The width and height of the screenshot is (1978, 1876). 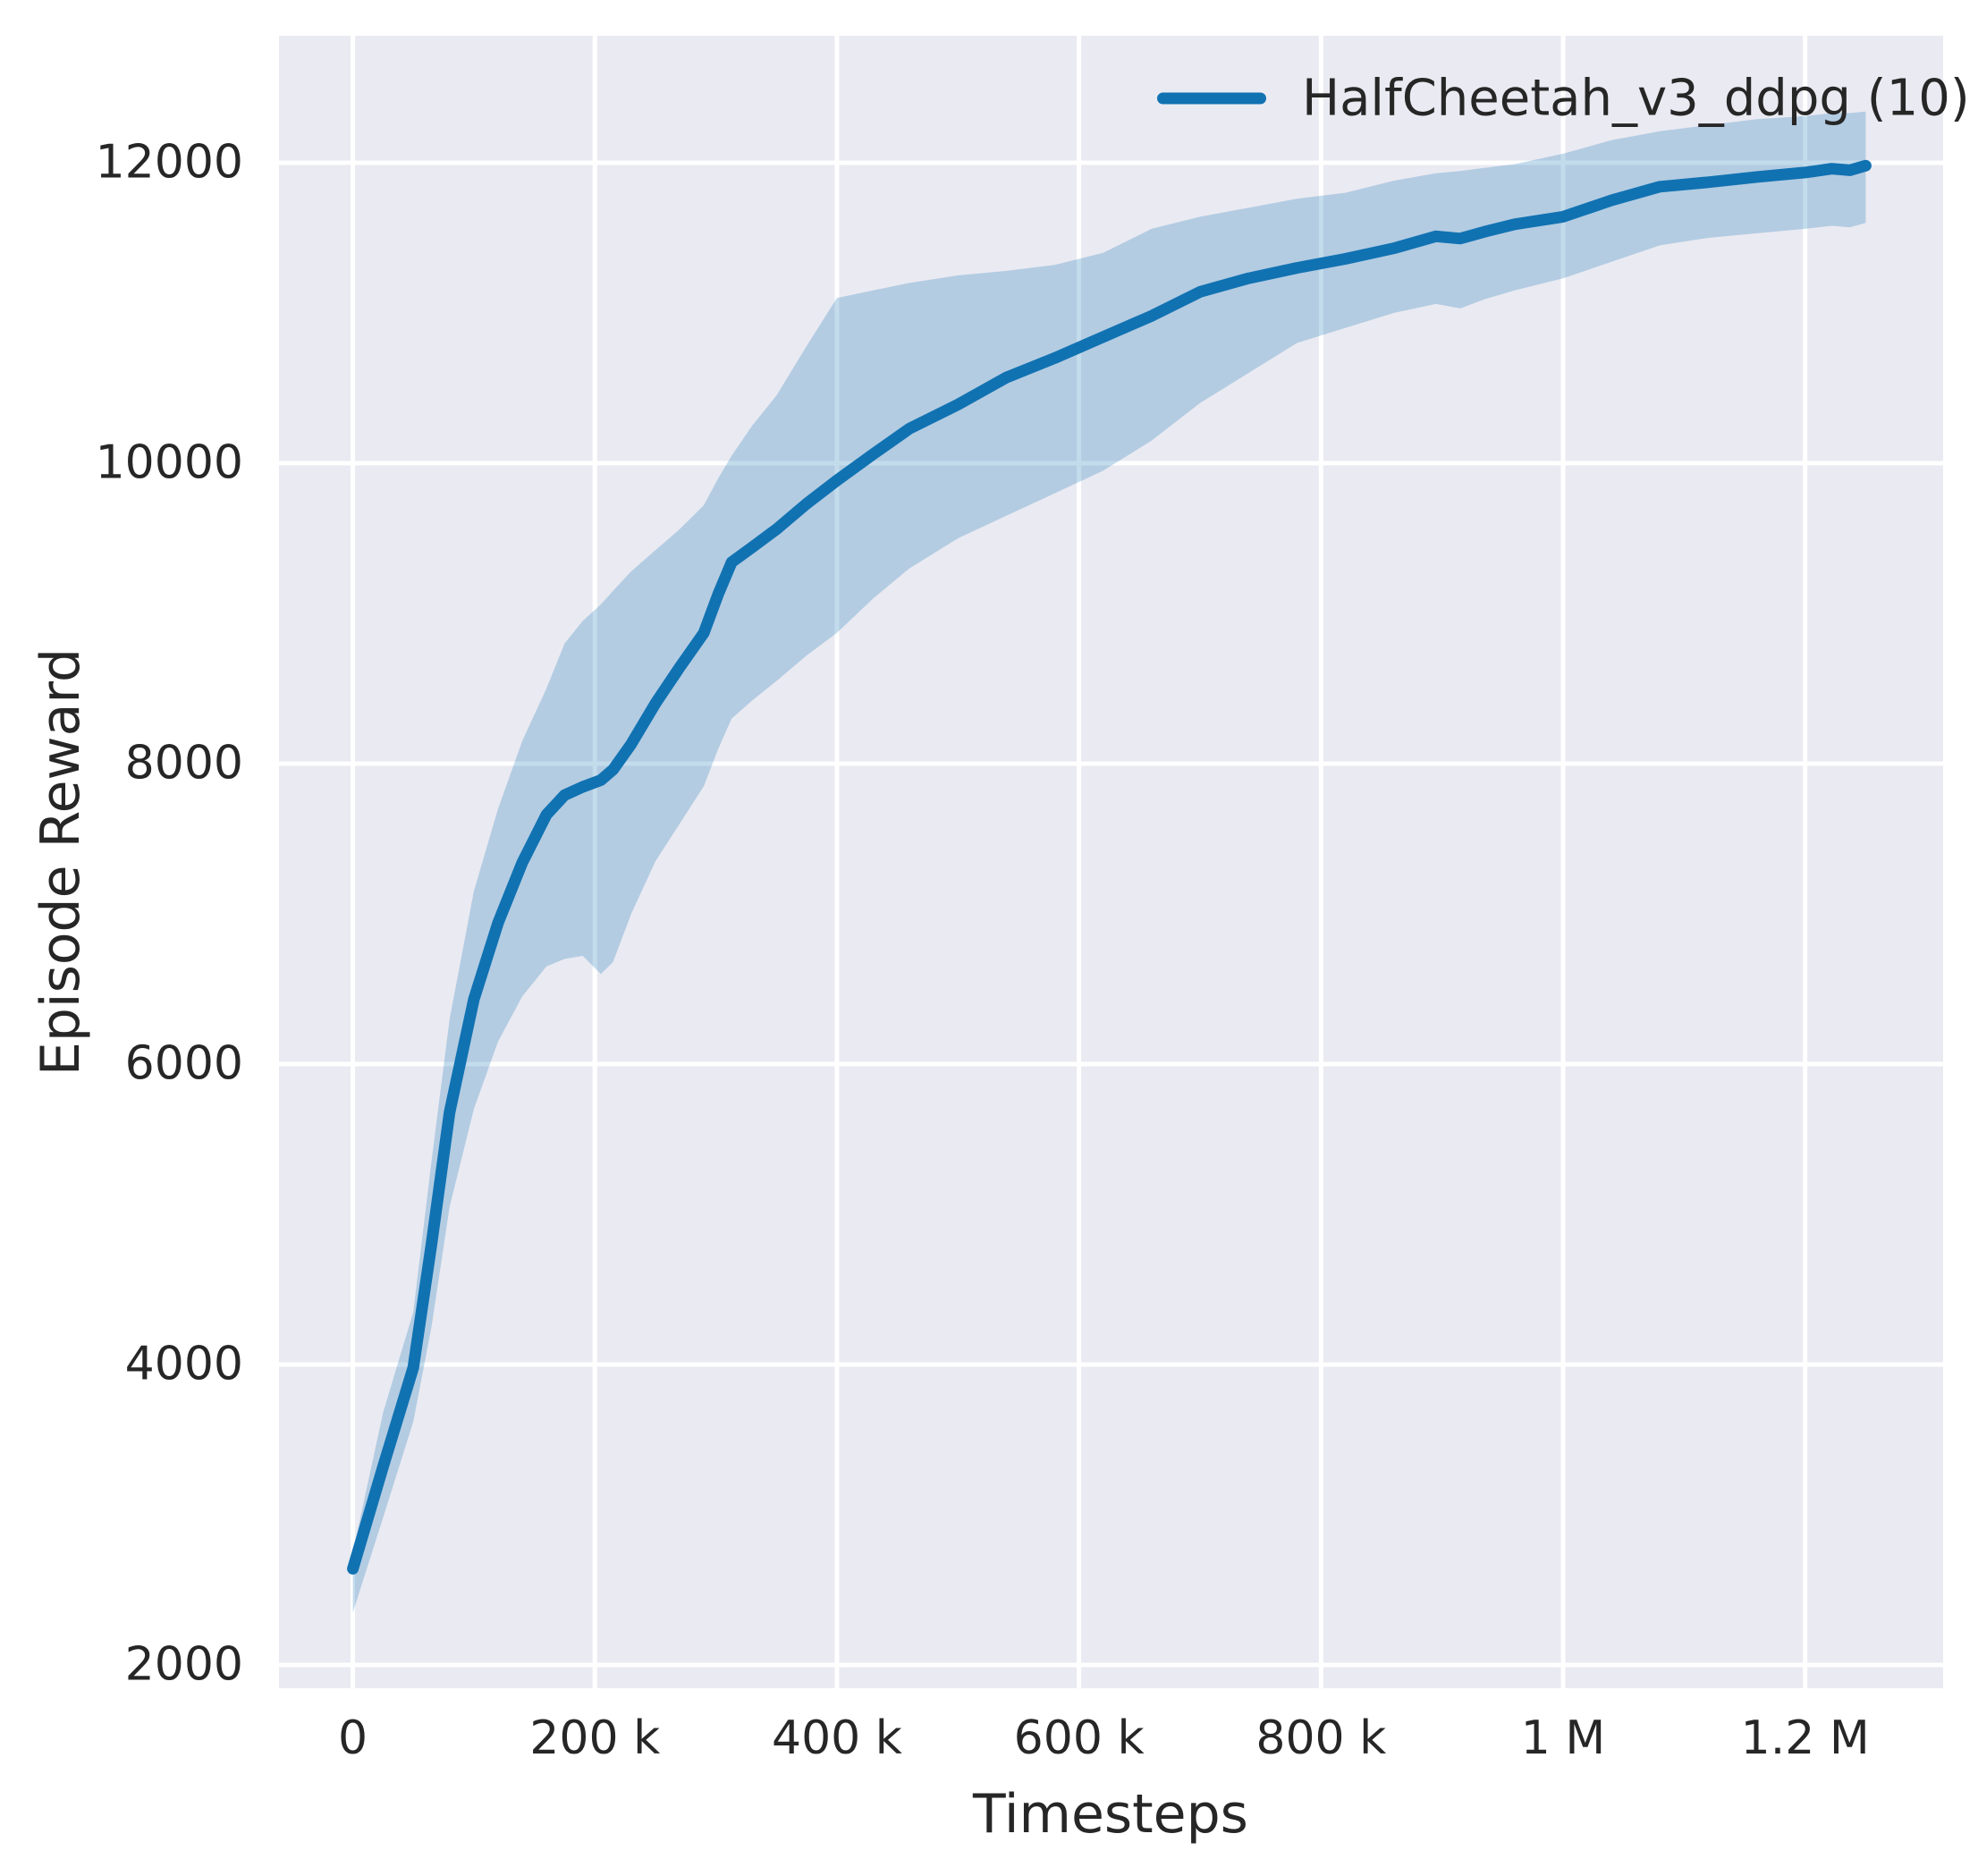 I want to click on y-tick-label: 12000, so click(x=169, y=163).